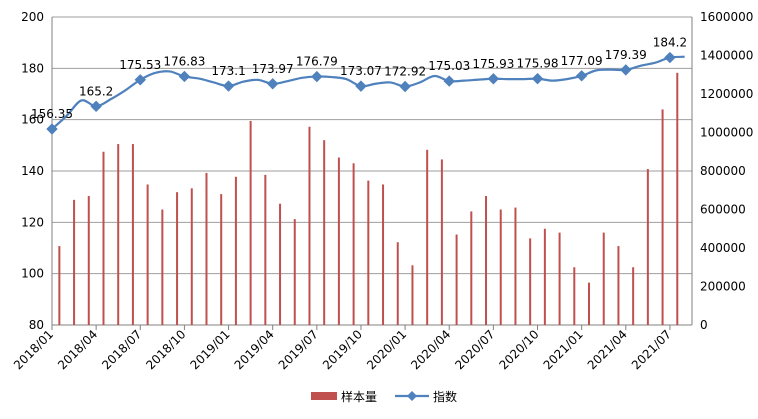 This screenshot has width=758, height=419. I want to click on index-data-label: 175.53, so click(140, 65).